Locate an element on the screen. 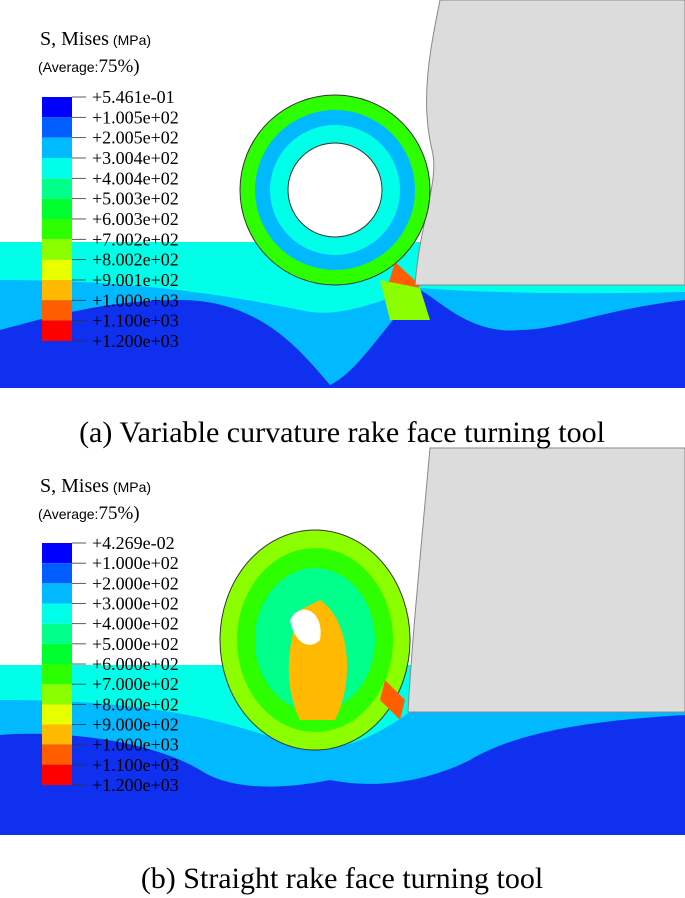 Image resolution: width=685 pixels, height=898 pixels. legend-label: +5.461e-01 is located at coordinates (133, 97).